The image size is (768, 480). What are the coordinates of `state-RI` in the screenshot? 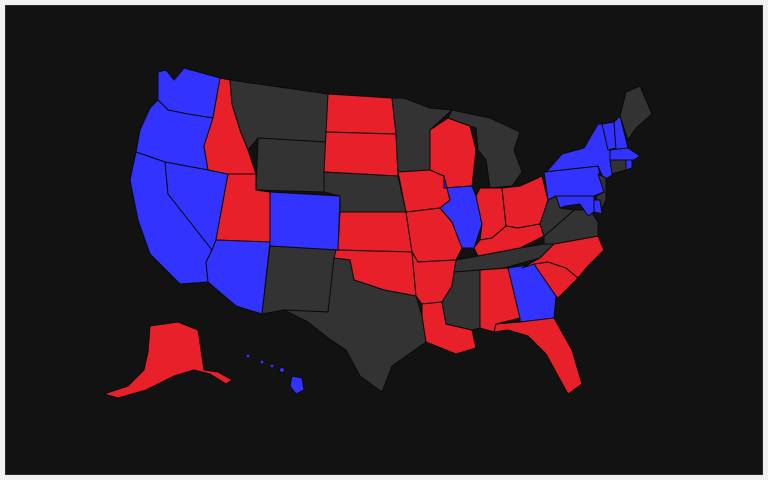 It's located at (629, 165).